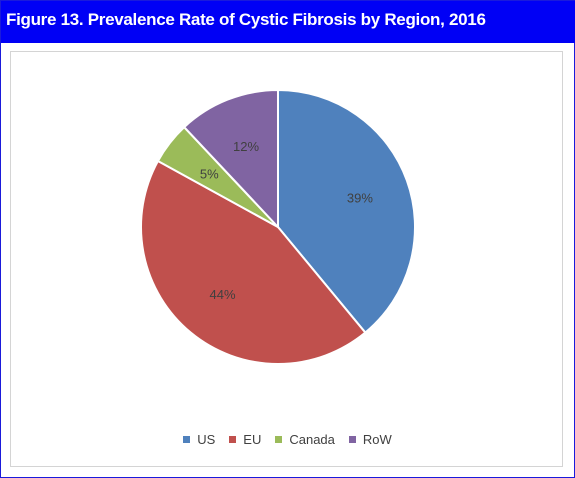 The image size is (575, 478). What do you see at coordinates (346, 211) in the screenshot?
I see `pie-slice-us` at bounding box center [346, 211].